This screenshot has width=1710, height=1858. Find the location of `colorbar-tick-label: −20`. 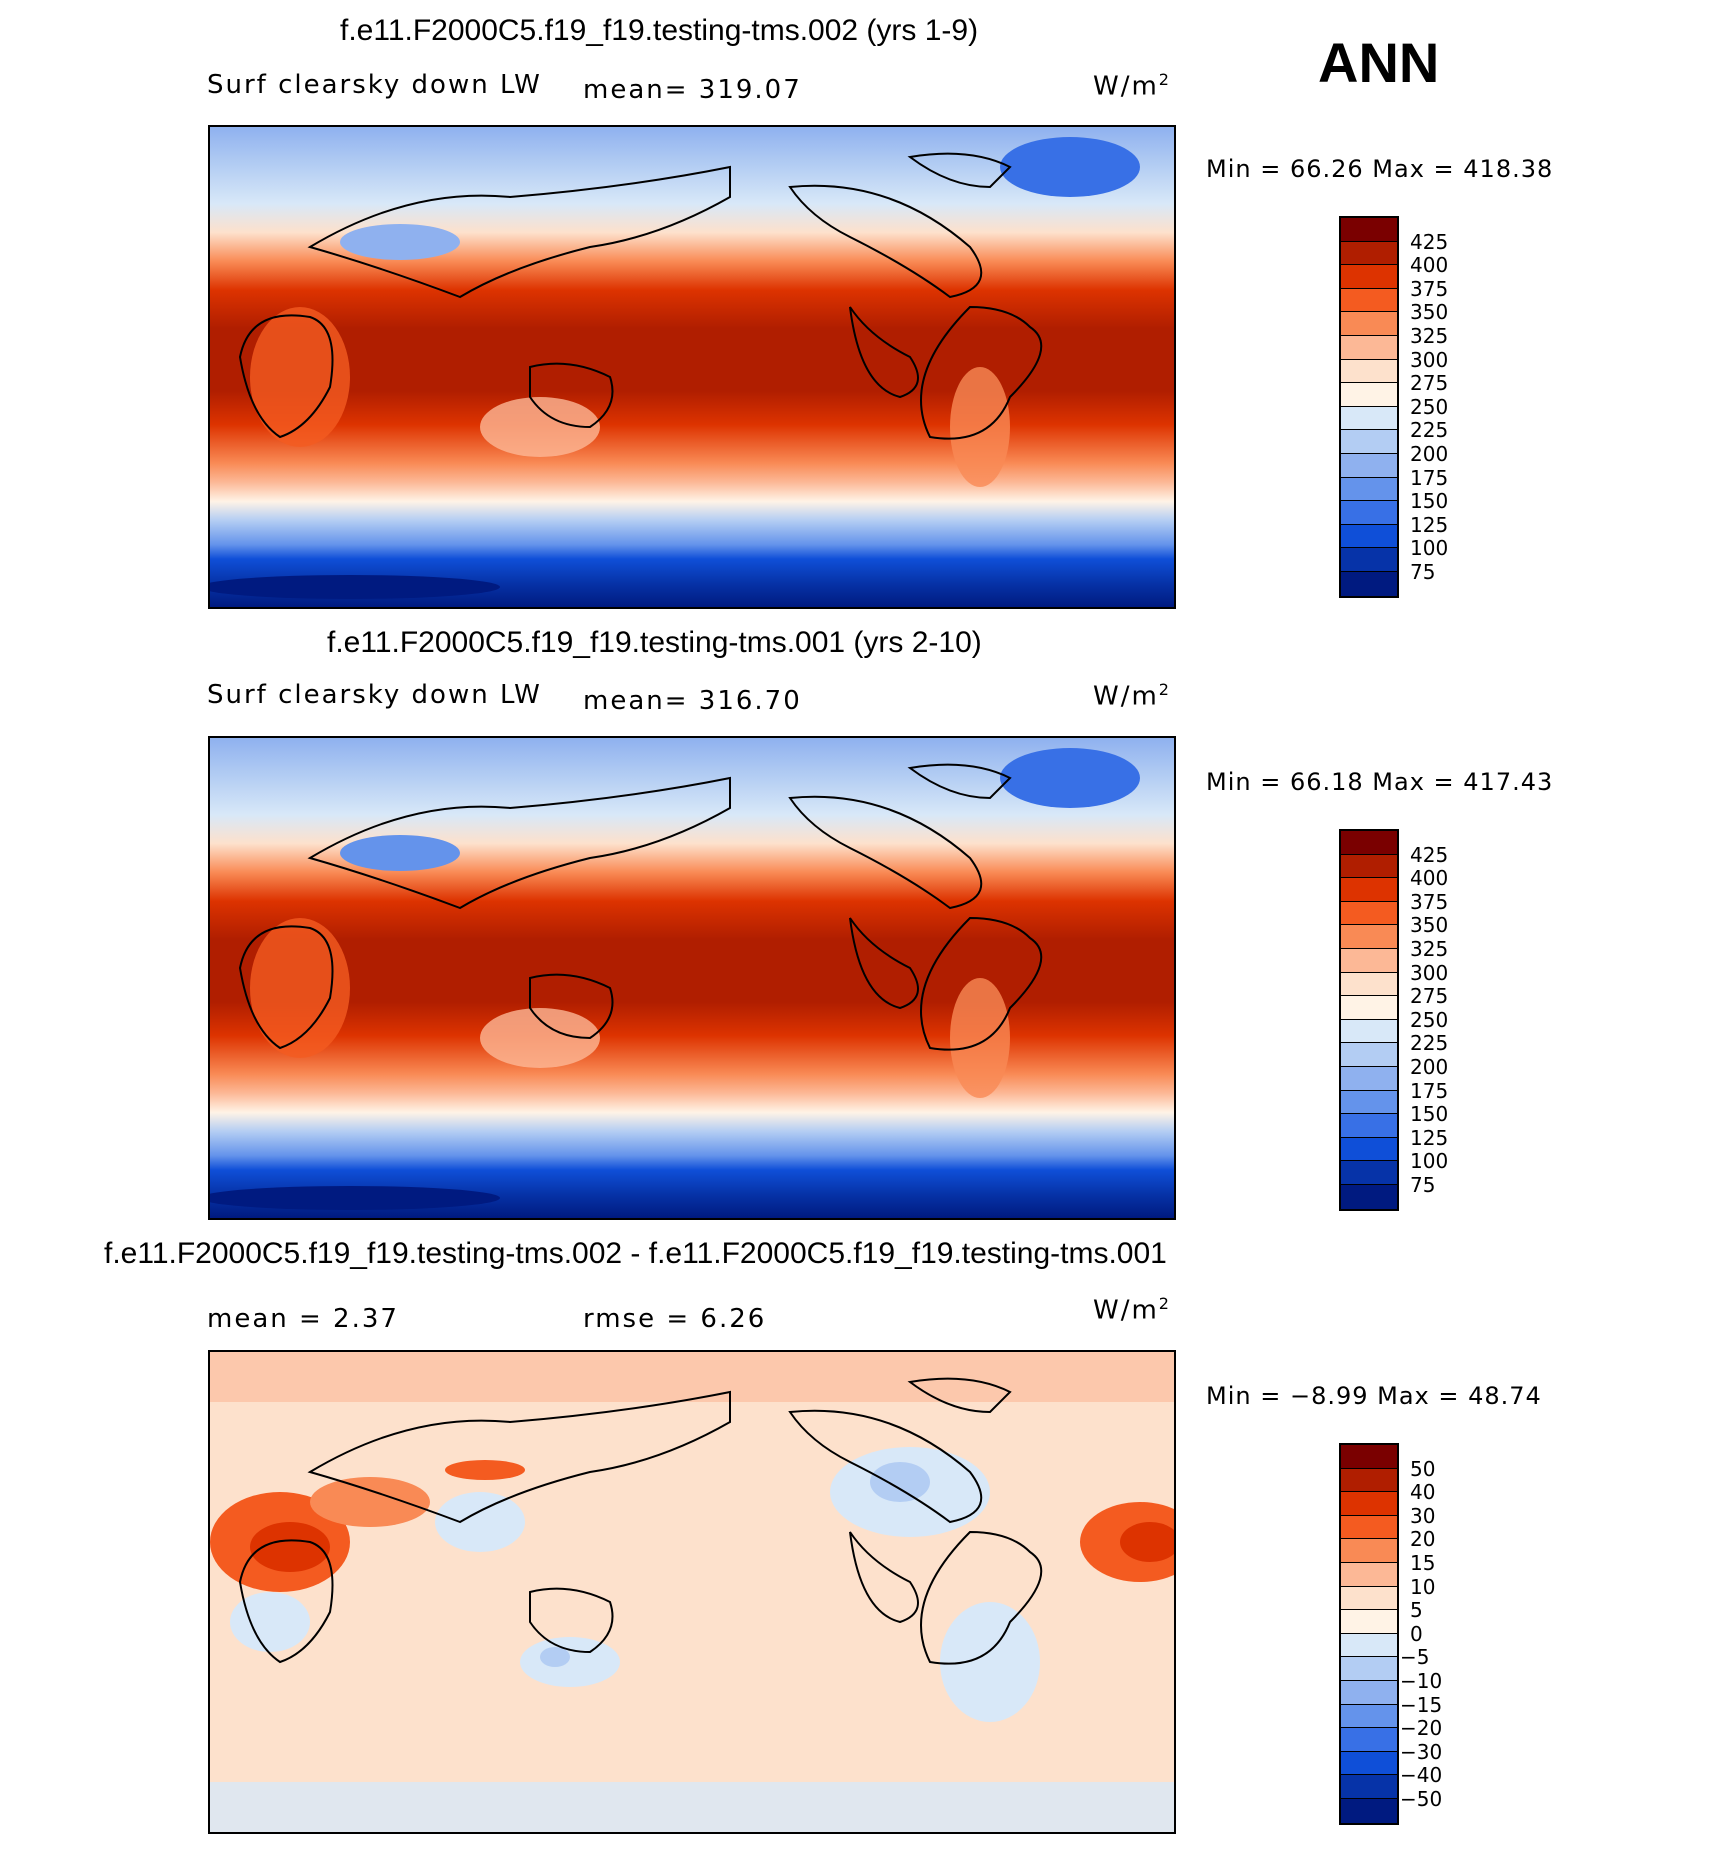

colorbar-tick-label: −20 is located at coordinates (1421, 1728).